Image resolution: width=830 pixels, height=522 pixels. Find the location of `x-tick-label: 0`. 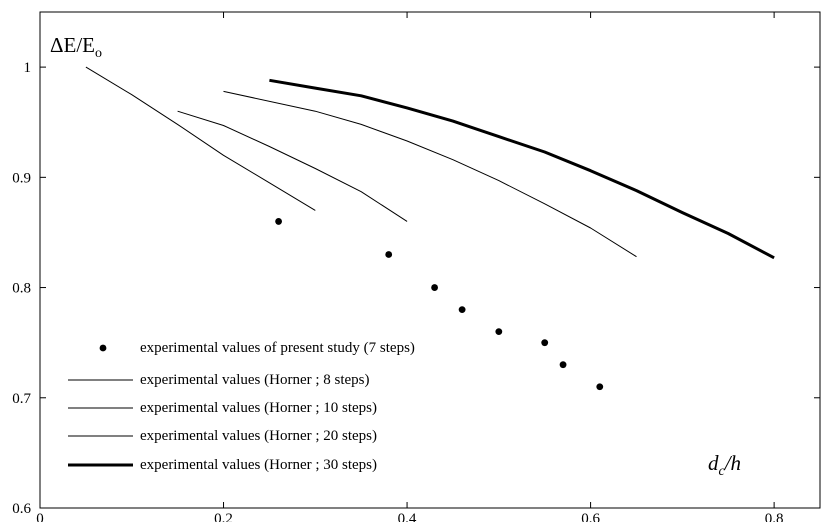

x-tick-label: 0 is located at coordinates (40, 516).